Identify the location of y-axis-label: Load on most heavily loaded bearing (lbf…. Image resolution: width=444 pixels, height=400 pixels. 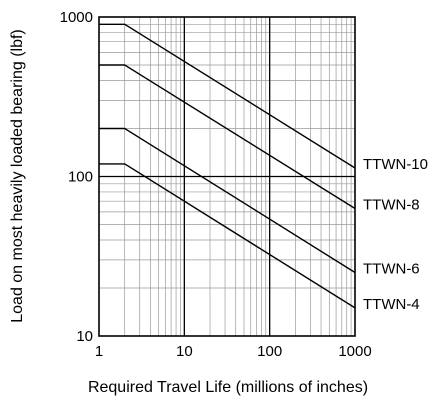
(17, 176).